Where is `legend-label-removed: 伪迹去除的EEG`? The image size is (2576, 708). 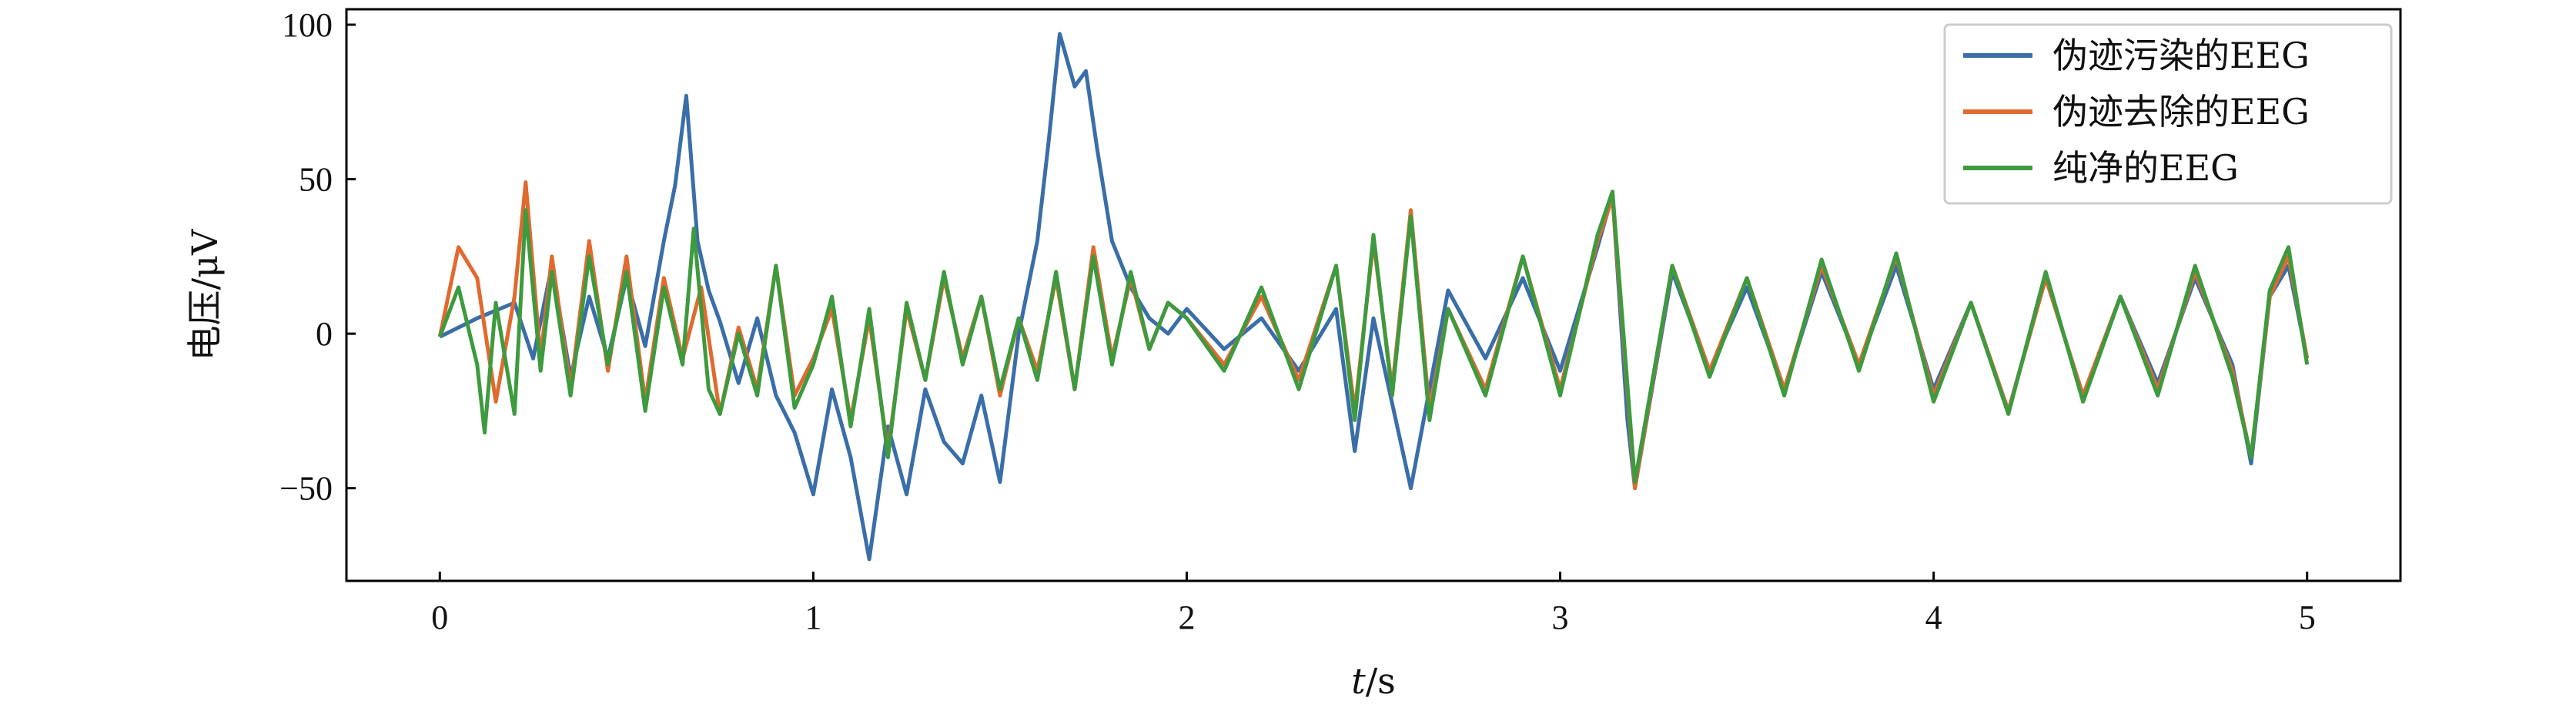
legend-label-removed: 伪迹去除的EEG is located at coordinates (2181, 112).